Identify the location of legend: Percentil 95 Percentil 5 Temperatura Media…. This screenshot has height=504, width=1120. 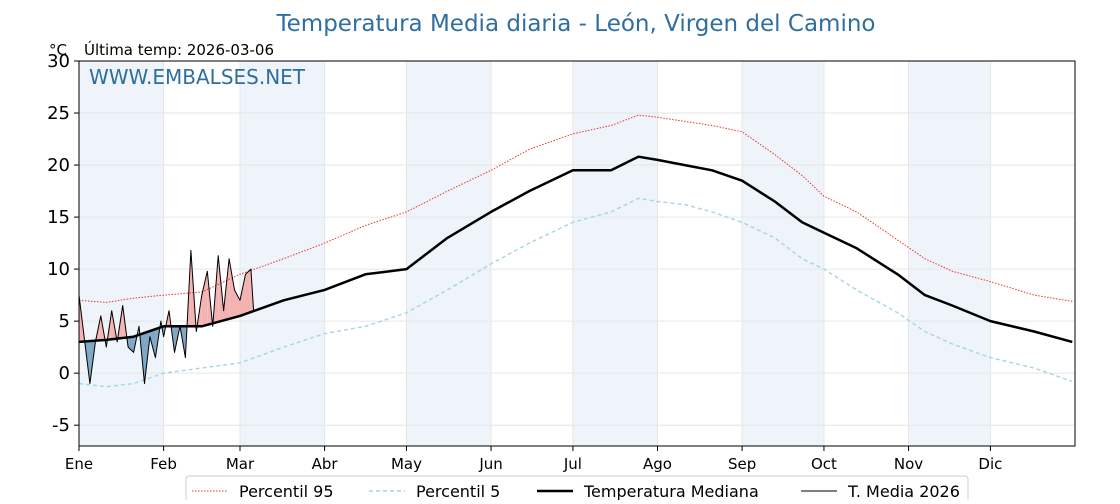
(577, 488).